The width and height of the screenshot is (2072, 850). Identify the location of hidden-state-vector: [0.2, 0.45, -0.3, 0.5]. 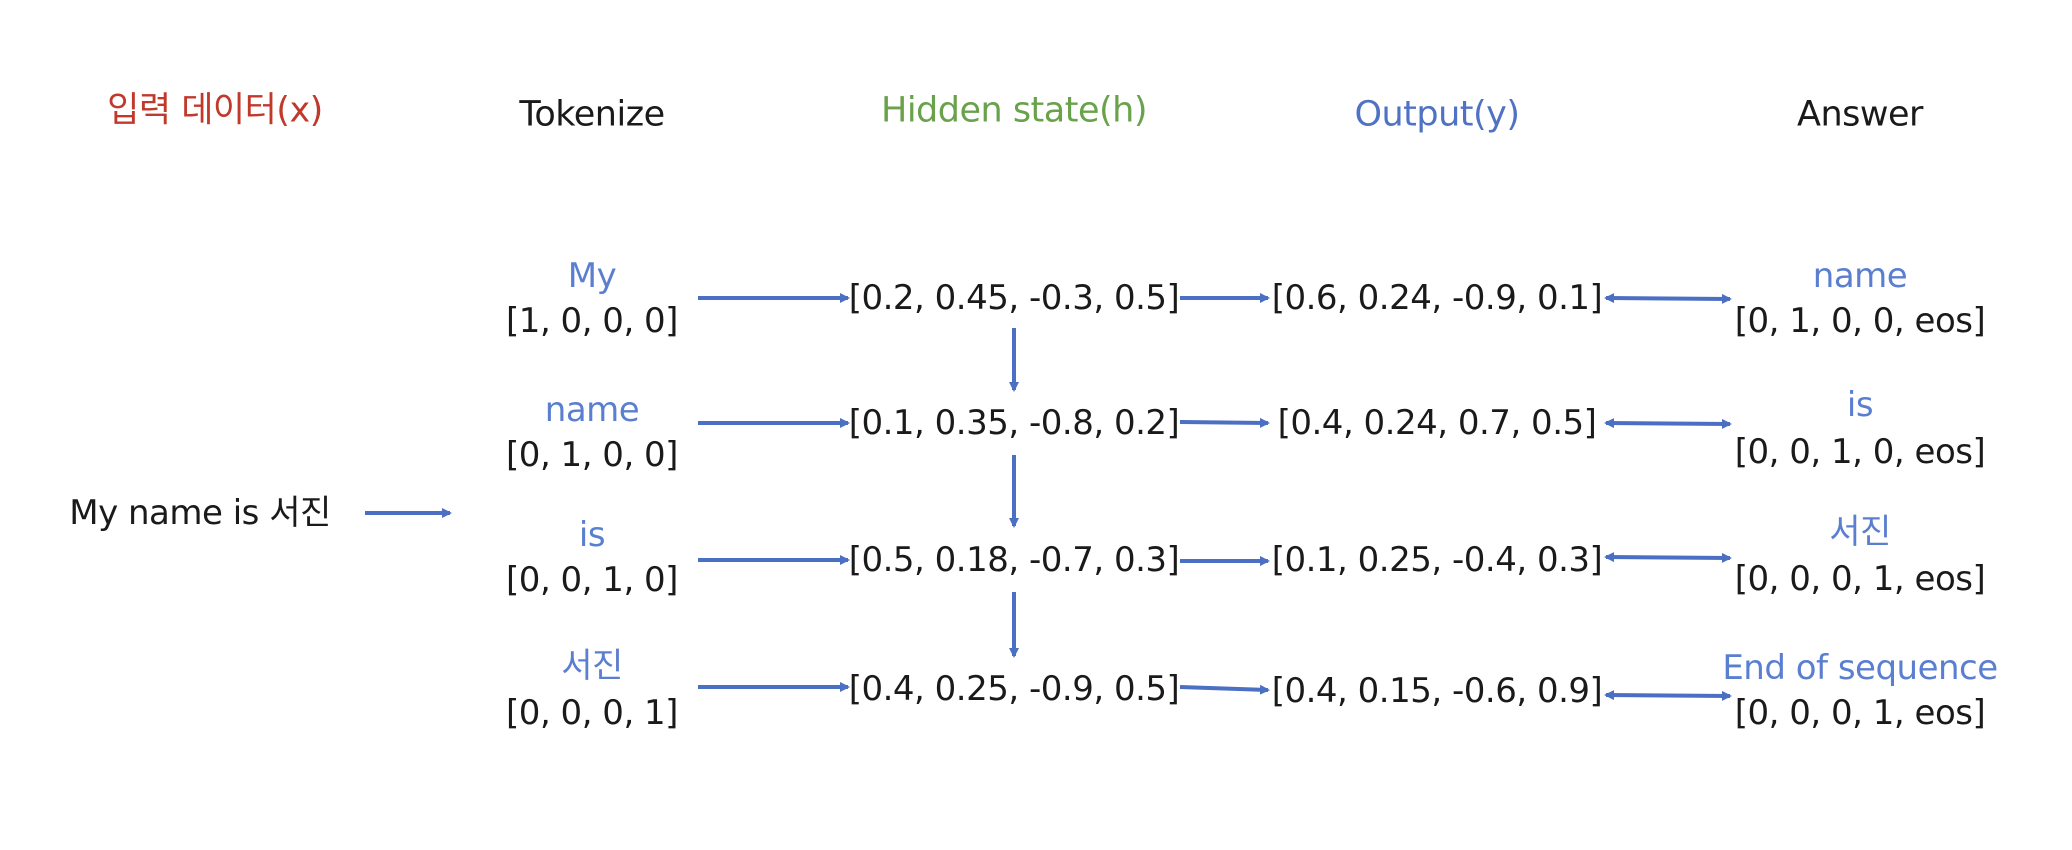
(1014, 298).